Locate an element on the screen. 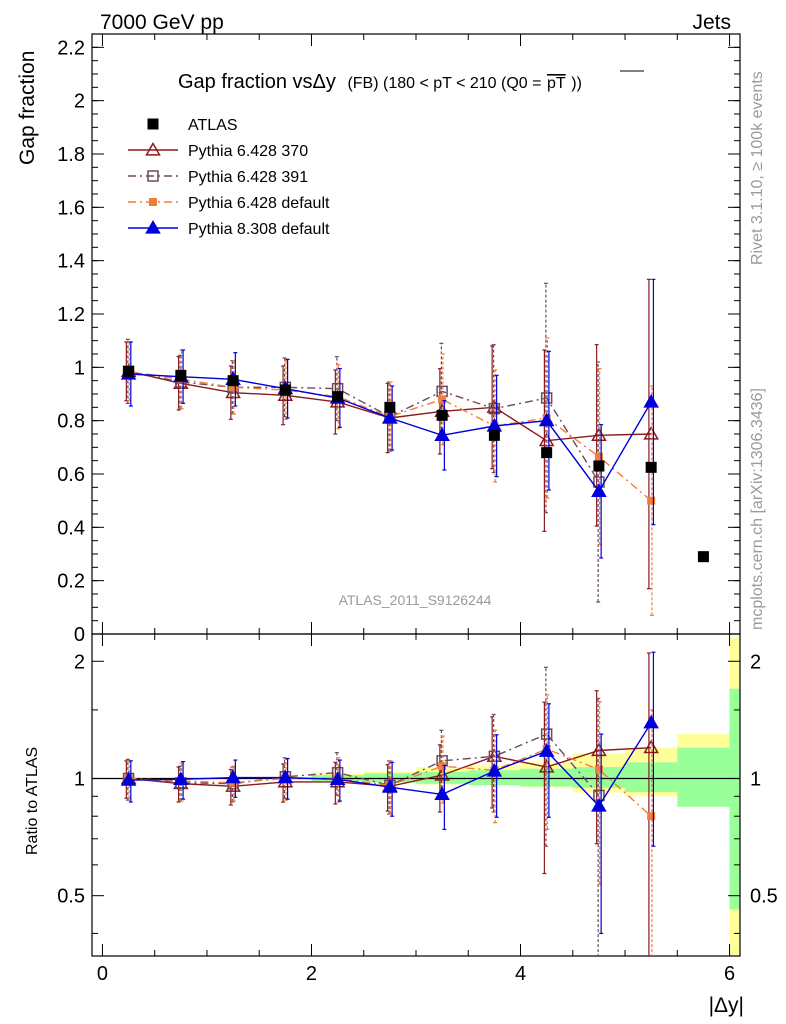  legend-entry: Pythia 6.428 370 is located at coordinates (218, 150).